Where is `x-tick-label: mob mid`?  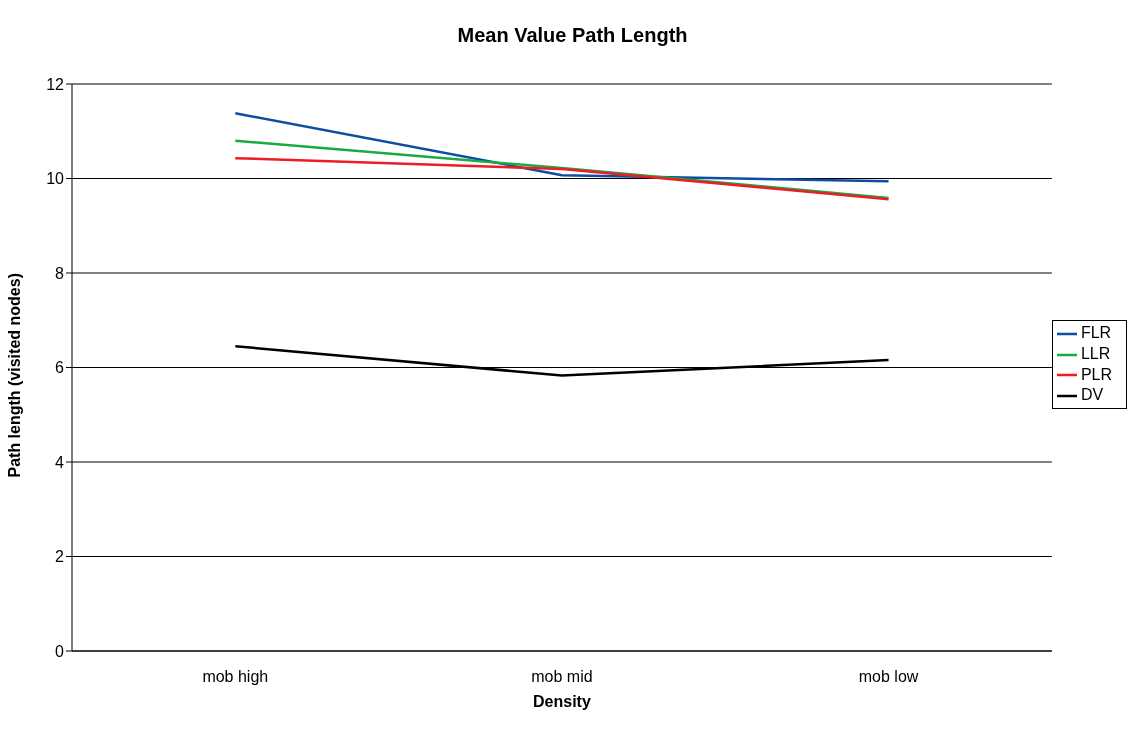 x-tick-label: mob mid is located at coordinates (562, 677).